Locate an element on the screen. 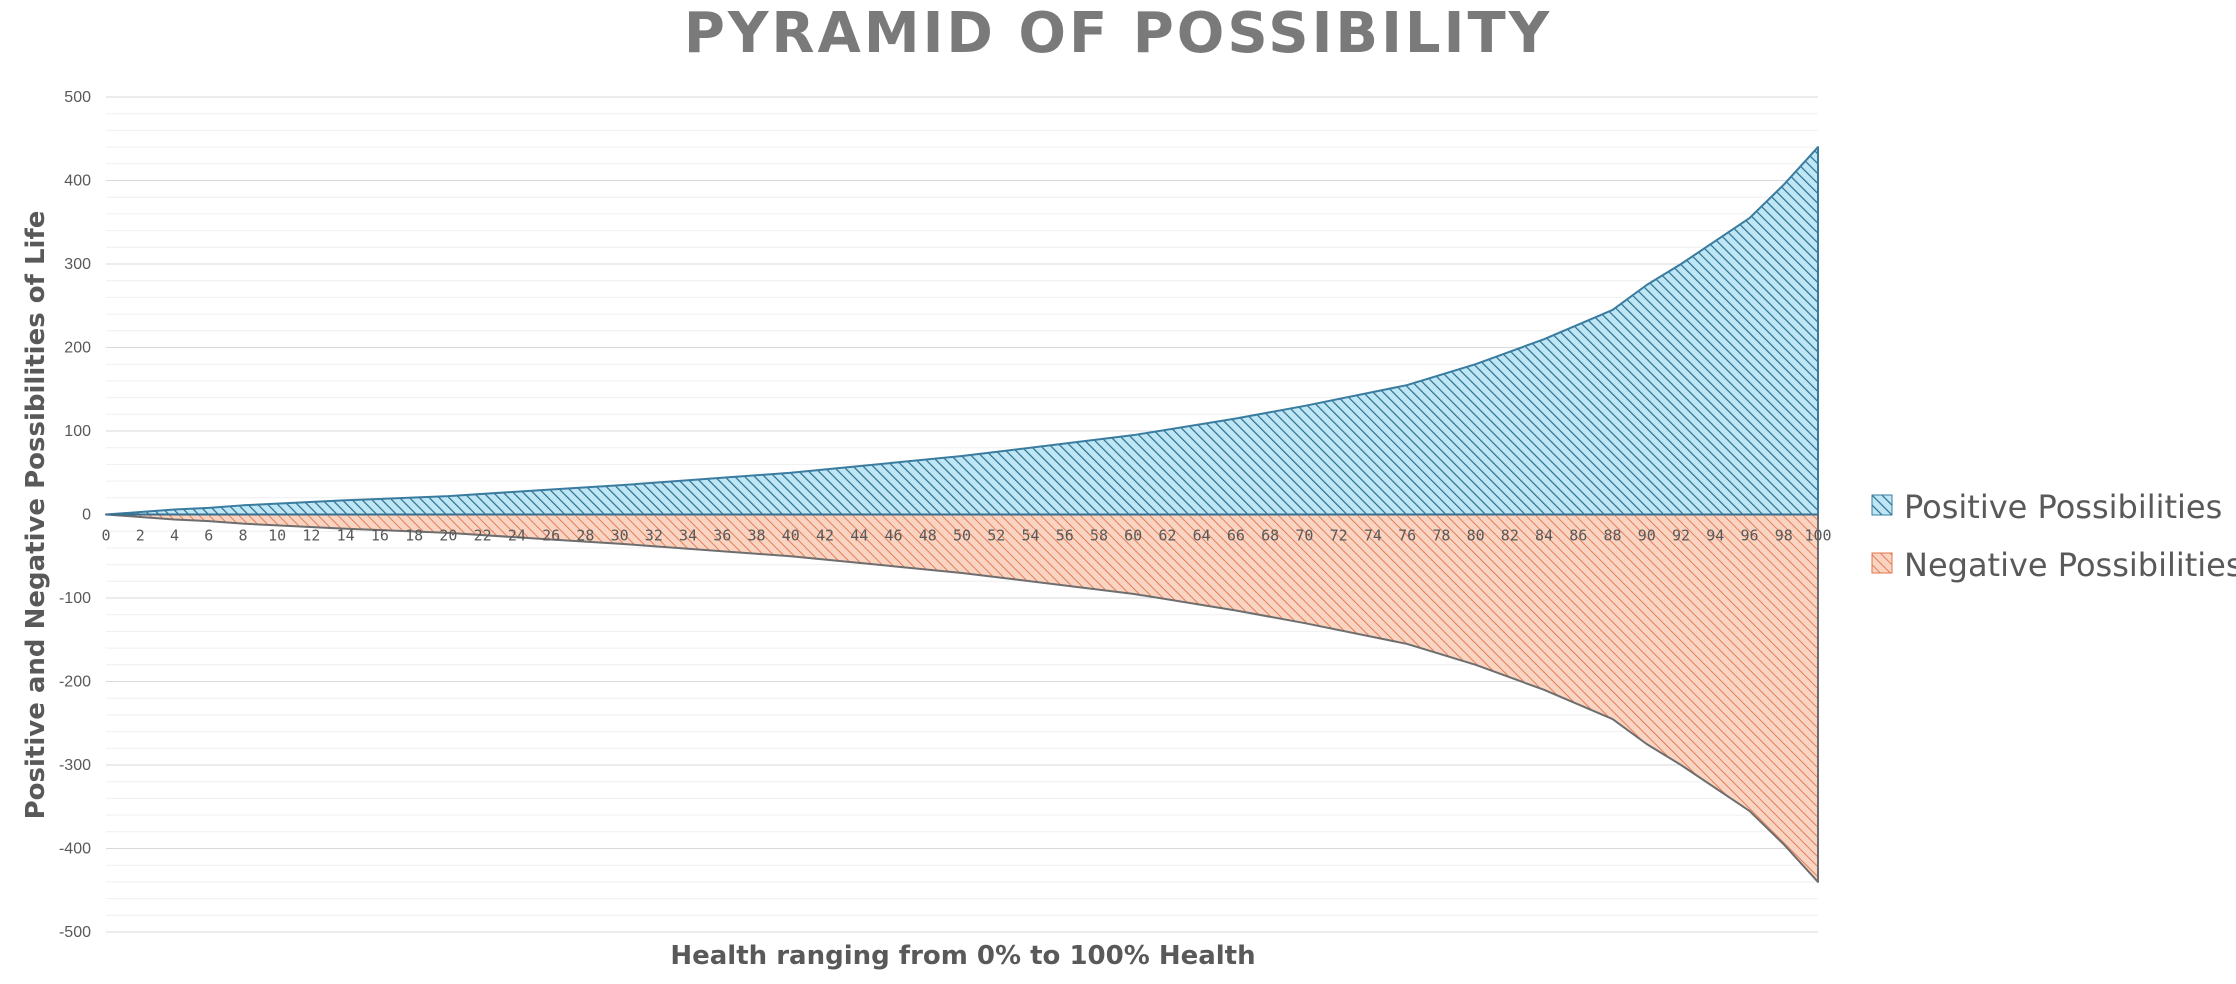 Image resolution: width=2236 pixels, height=984 pixels. x-tick-label: 12 is located at coordinates (311, 536).